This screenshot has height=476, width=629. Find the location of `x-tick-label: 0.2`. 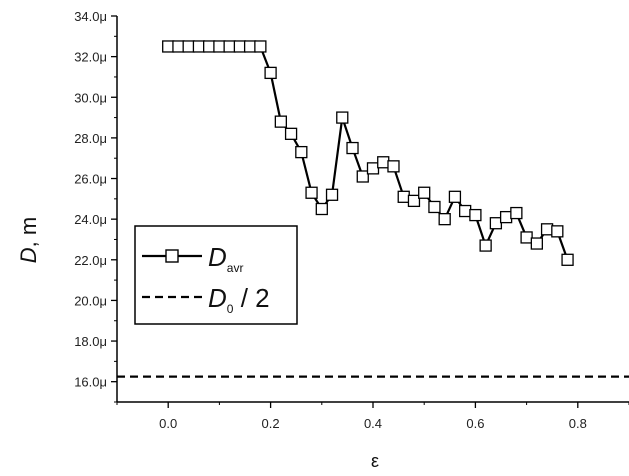

x-tick-label: 0.2 is located at coordinates (271, 423).